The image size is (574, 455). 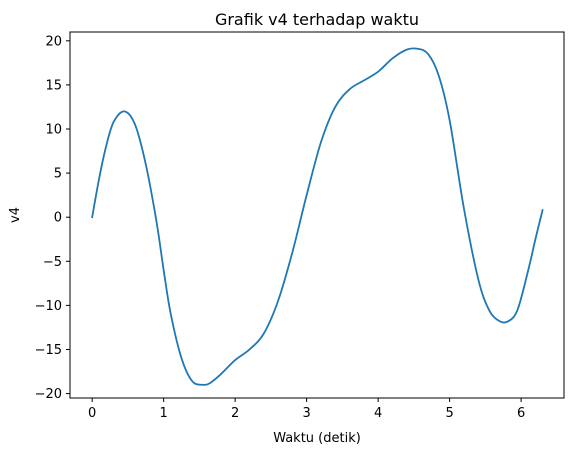 What do you see at coordinates (378, 413) in the screenshot?
I see `x-tick-label: 4` at bounding box center [378, 413].